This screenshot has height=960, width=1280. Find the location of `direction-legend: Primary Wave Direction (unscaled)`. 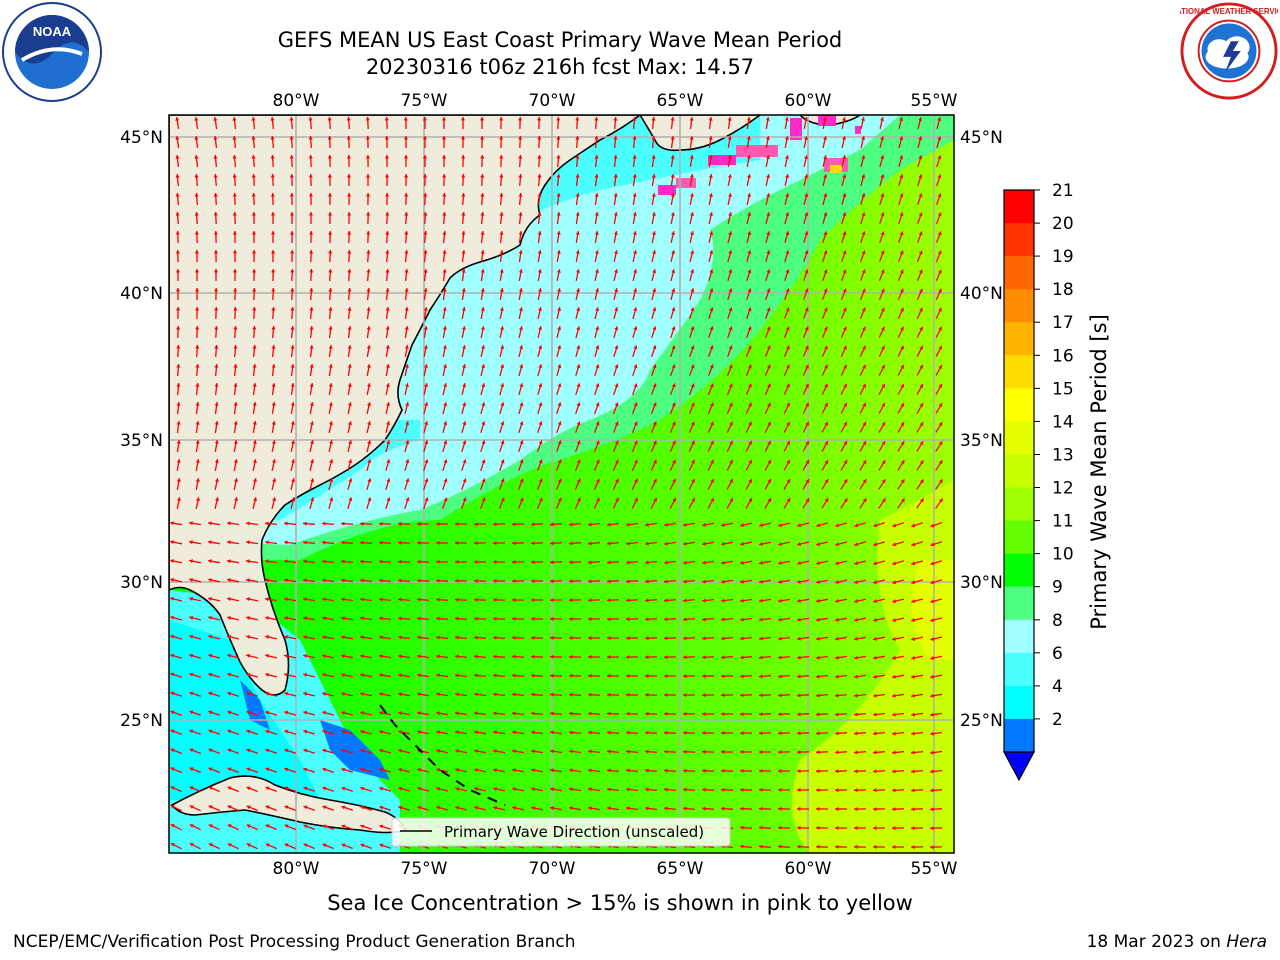

direction-legend: Primary Wave Direction (unscaled) is located at coordinates (561, 832).